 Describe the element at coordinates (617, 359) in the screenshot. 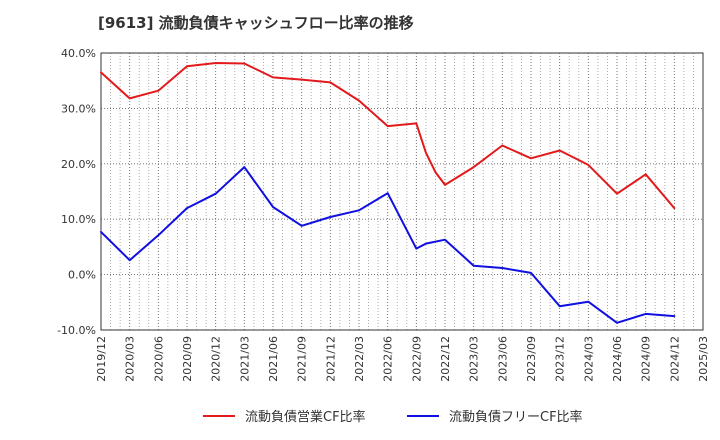

I see `x-tick-label: 2024/06` at that location.